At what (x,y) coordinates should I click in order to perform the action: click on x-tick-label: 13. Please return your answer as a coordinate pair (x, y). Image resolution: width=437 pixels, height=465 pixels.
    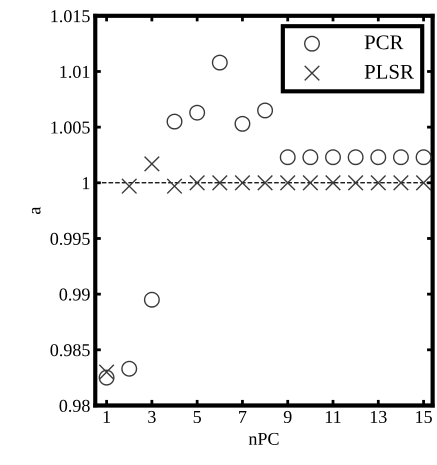
    Looking at the image, I should click on (378, 417).